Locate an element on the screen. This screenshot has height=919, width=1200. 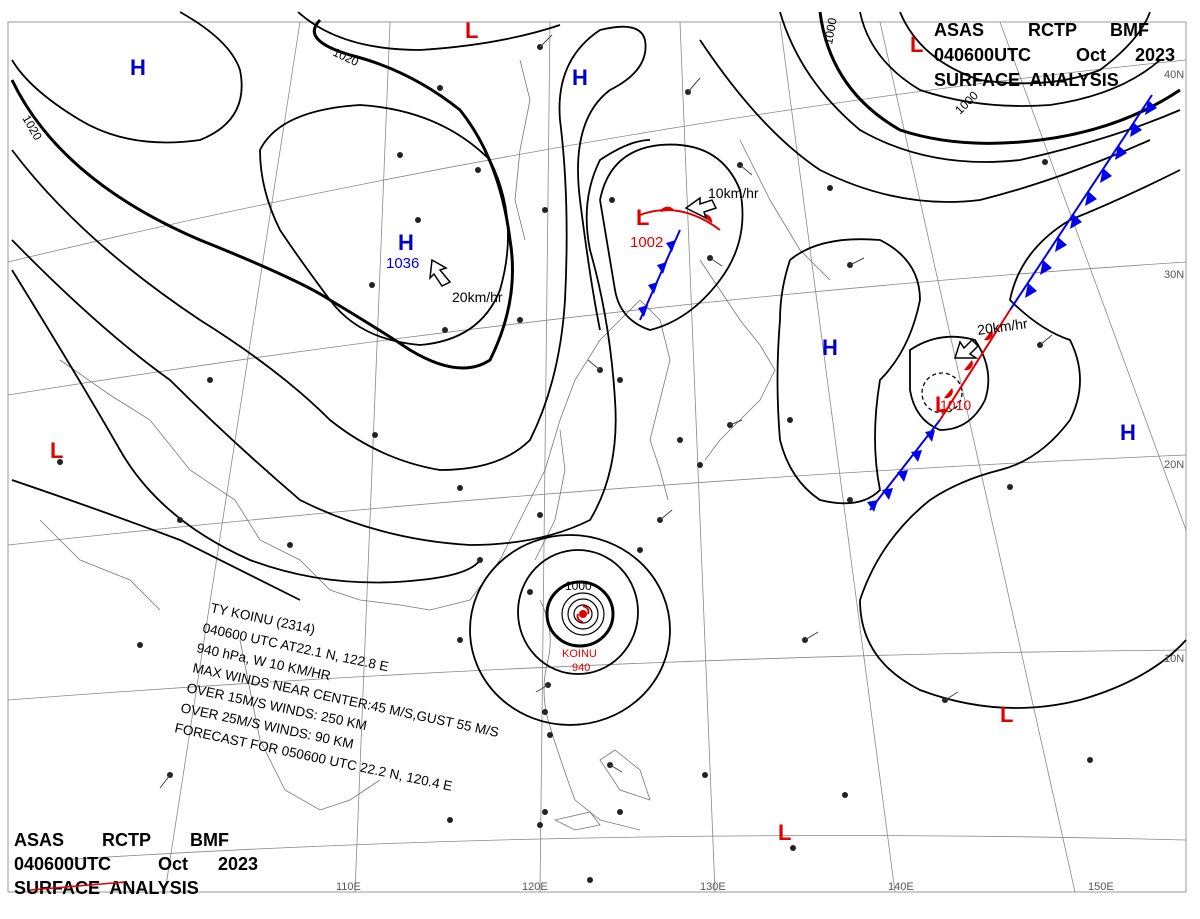
typhoon-1004-isobar is located at coordinates (578, 612).